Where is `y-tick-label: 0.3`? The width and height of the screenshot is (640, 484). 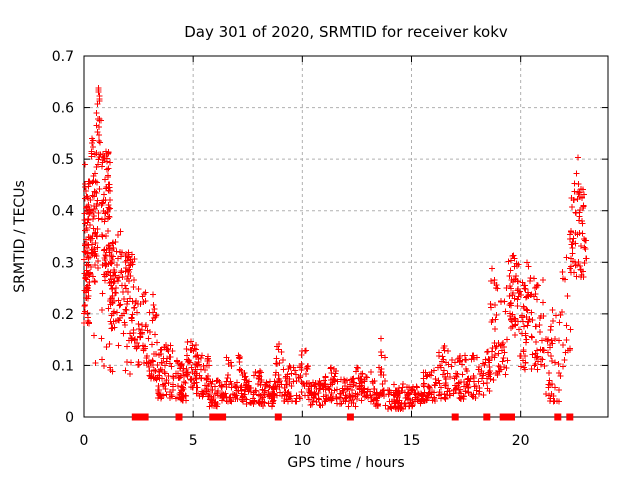 y-tick-label: 0.3 is located at coordinates (63, 263).